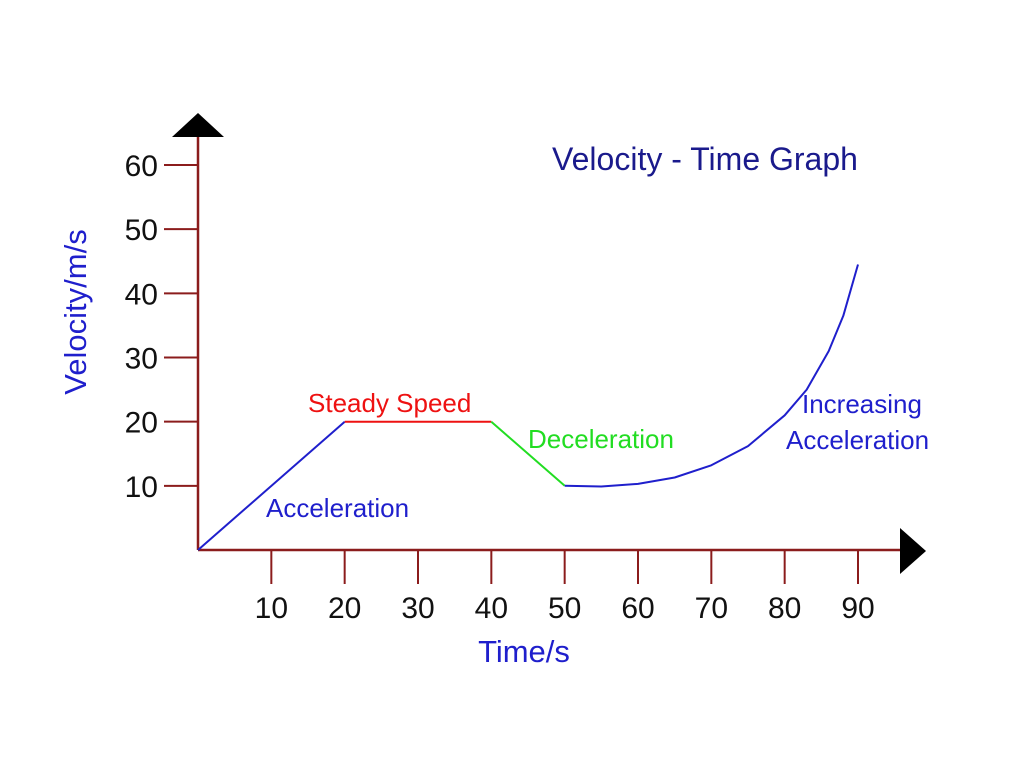 The image size is (1024, 768). I want to click on x-tick-label: 80, so click(784, 608).